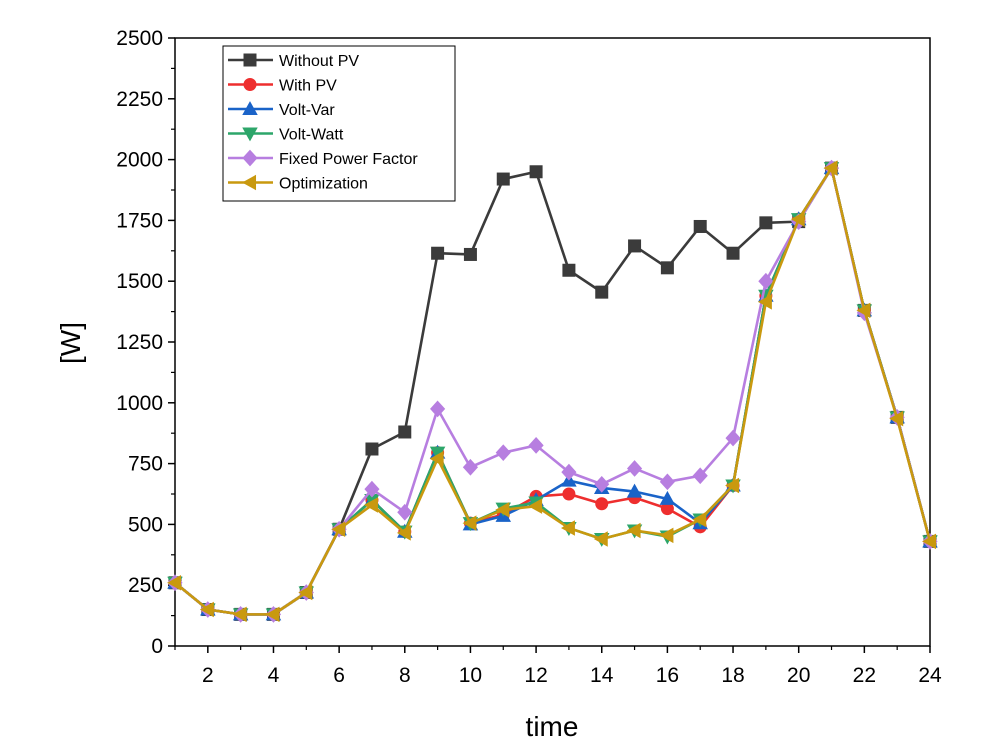 This screenshot has height=756, width=995. What do you see at coordinates (274, 675) in the screenshot?
I see `x-tick-label: 4` at bounding box center [274, 675].